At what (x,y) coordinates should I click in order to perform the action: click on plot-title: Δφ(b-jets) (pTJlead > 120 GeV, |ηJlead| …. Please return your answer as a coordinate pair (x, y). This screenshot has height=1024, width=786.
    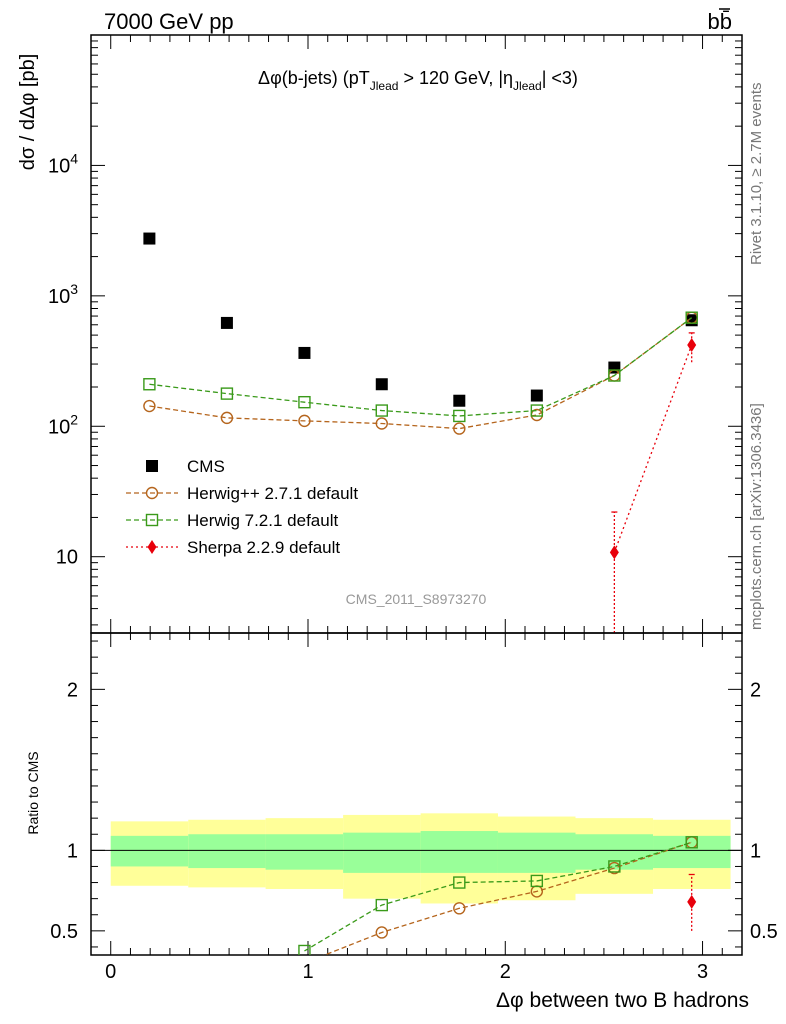
    Looking at the image, I should click on (418, 80).